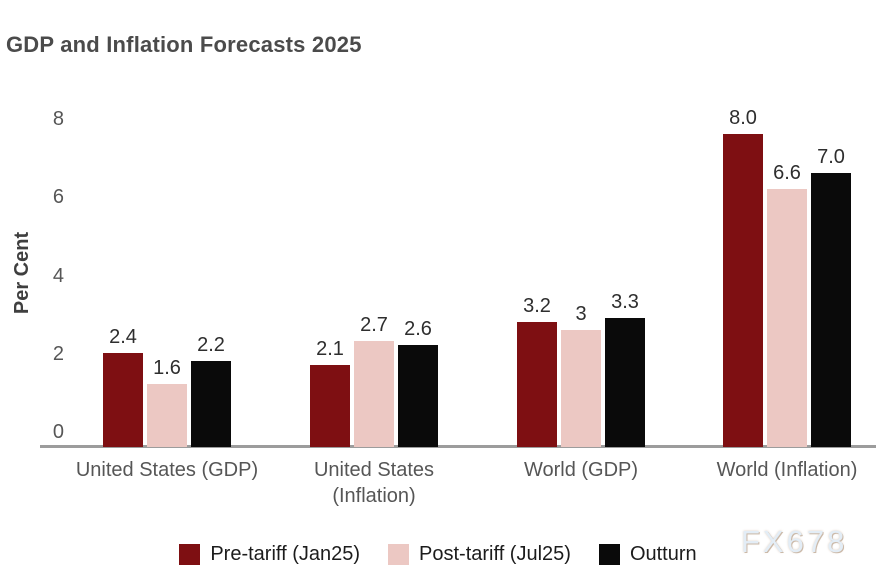  Describe the element at coordinates (58, 197) in the screenshot. I see `y-tick-label-6: 6` at that location.